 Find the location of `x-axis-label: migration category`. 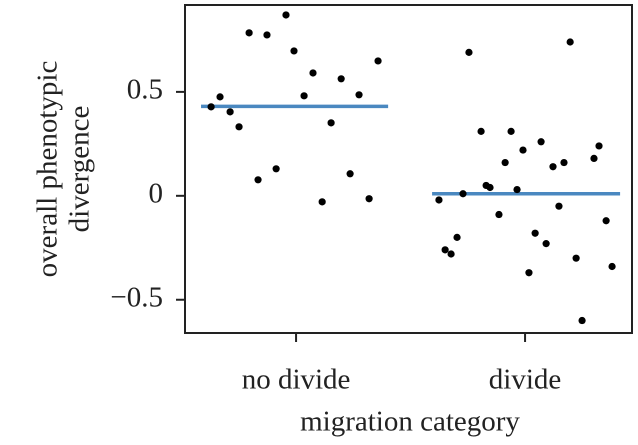

x-axis-label: migration category is located at coordinates (410, 422).